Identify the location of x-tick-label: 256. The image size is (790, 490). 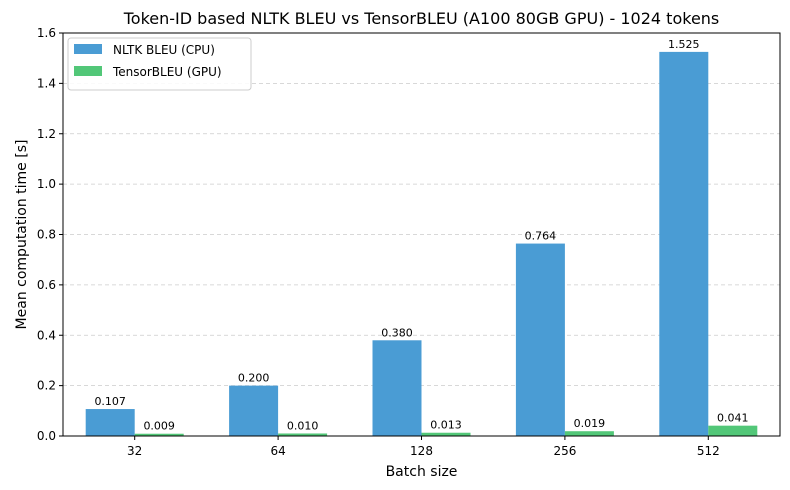
(564, 451).